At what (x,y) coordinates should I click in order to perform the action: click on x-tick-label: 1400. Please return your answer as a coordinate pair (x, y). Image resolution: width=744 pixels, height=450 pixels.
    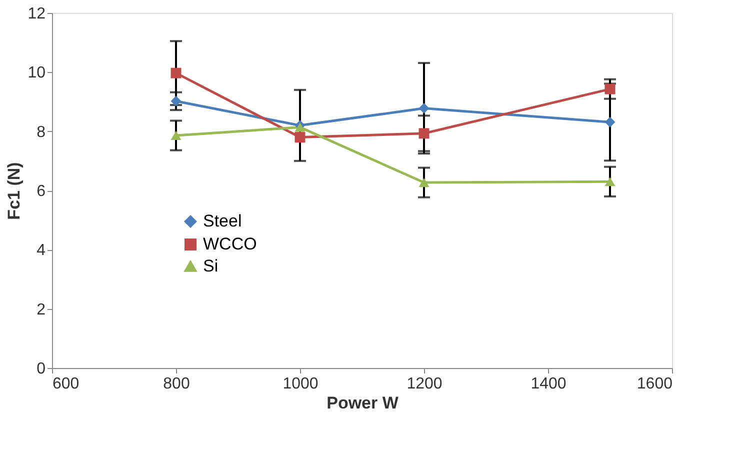
    Looking at the image, I should click on (548, 384).